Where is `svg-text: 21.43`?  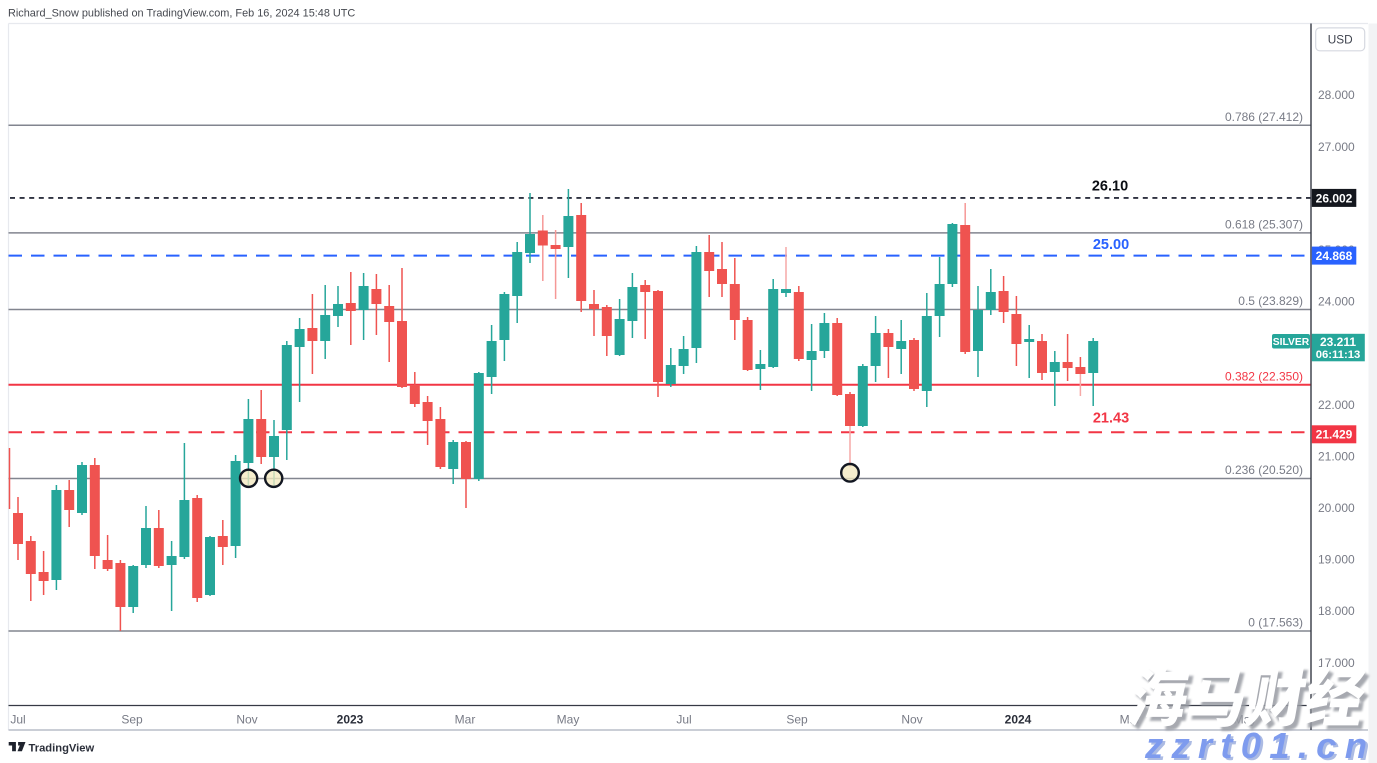
svg-text: 21.43 is located at coordinates (1111, 419).